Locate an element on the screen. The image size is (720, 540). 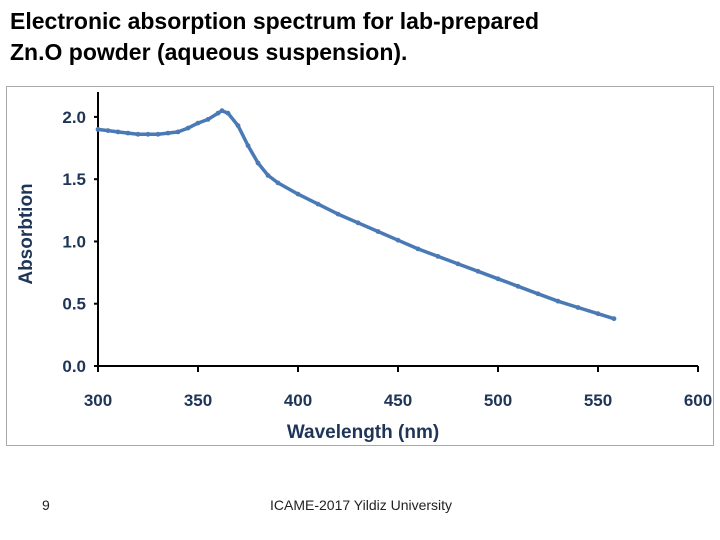
y-tick-label: 2.0 is located at coordinates (74, 117).